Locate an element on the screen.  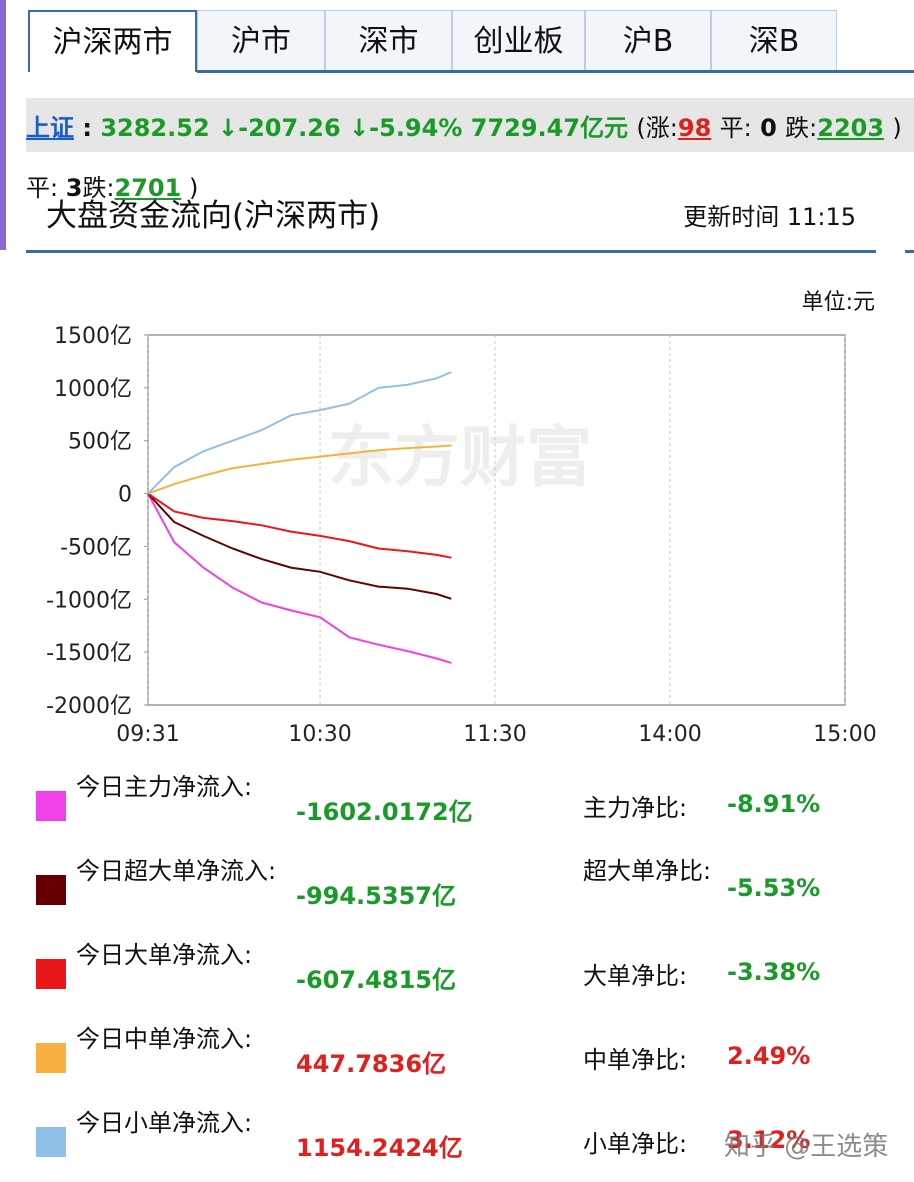
y-tick-label: -1500亿 is located at coordinates (89, 653).